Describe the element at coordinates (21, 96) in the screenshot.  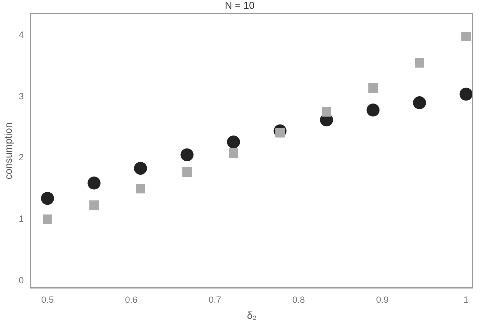
I see `y-tick-label: 3` at that location.